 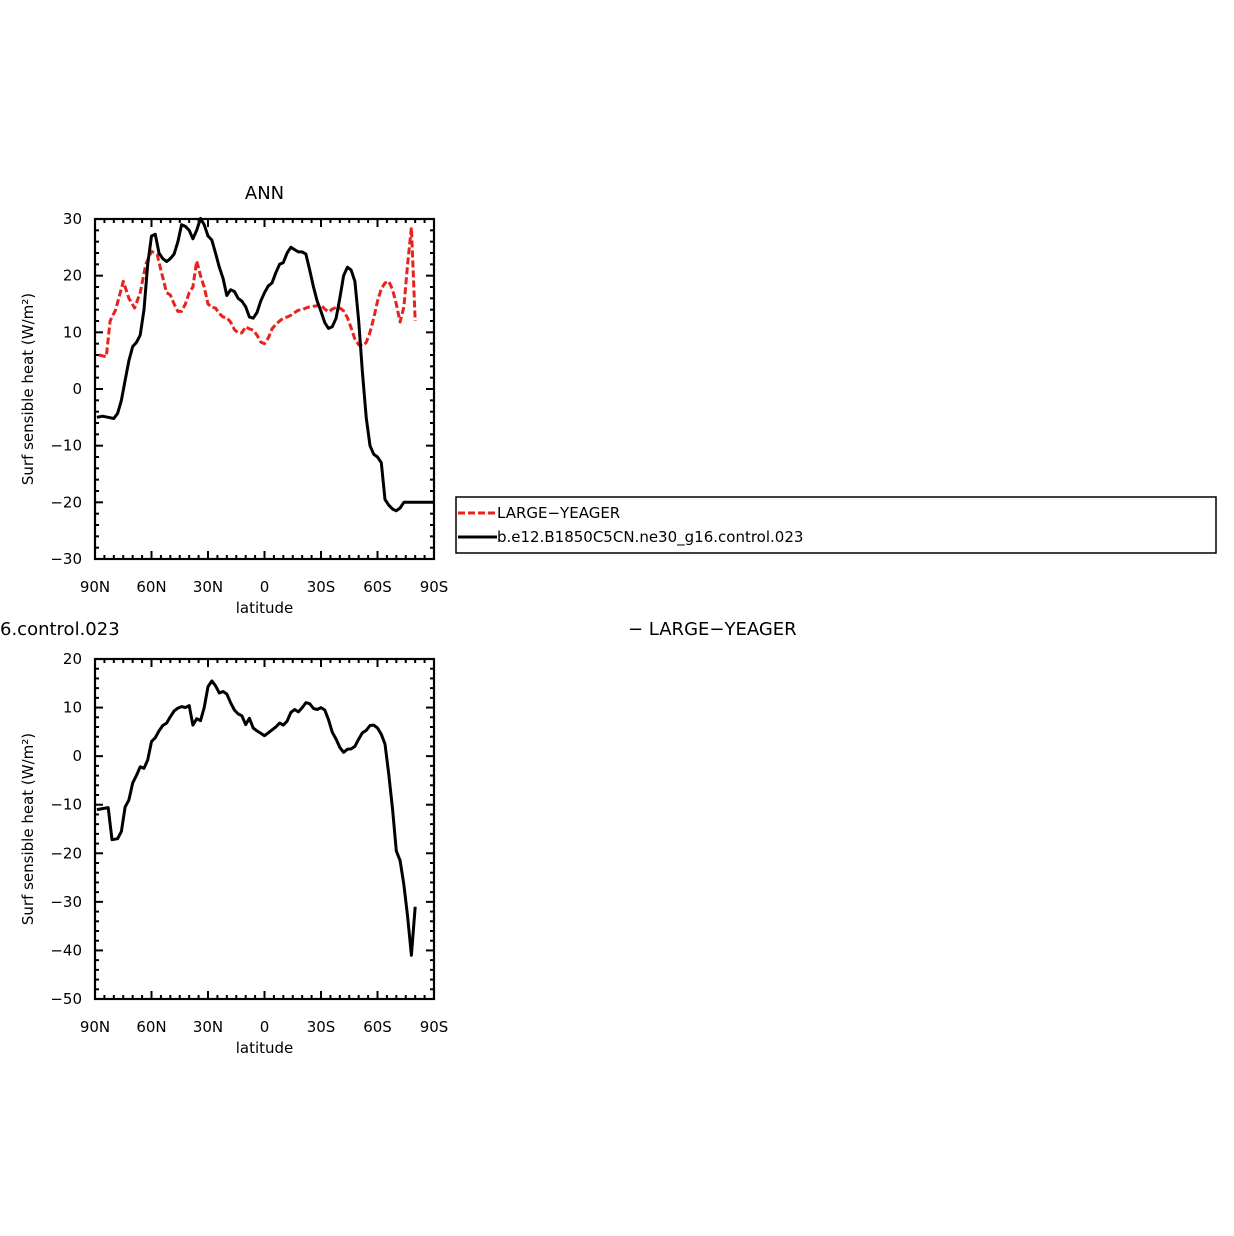 I want to click on legend-box, so click(x=836, y=525).